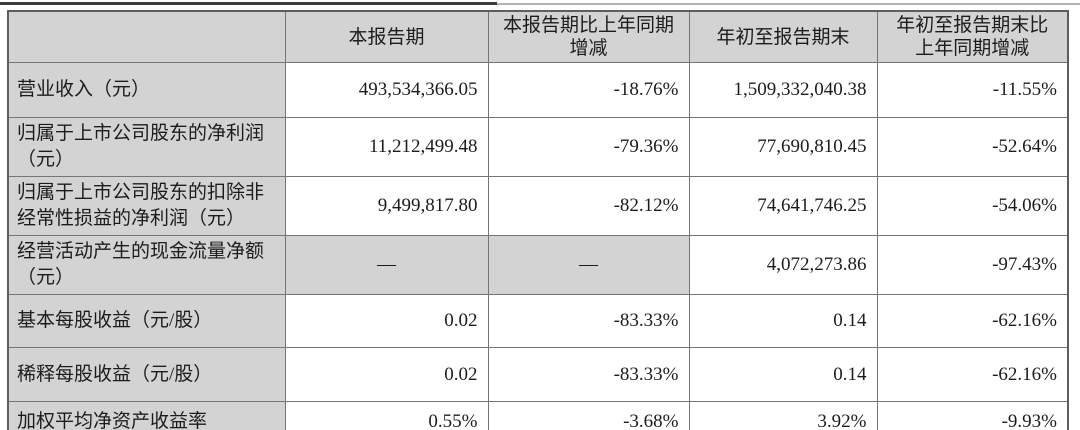 Image resolution: width=1080 pixels, height=430 pixels. What do you see at coordinates (588, 415) in the screenshot?
I see `cell-value: -3.68%` at bounding box center [588, 415].